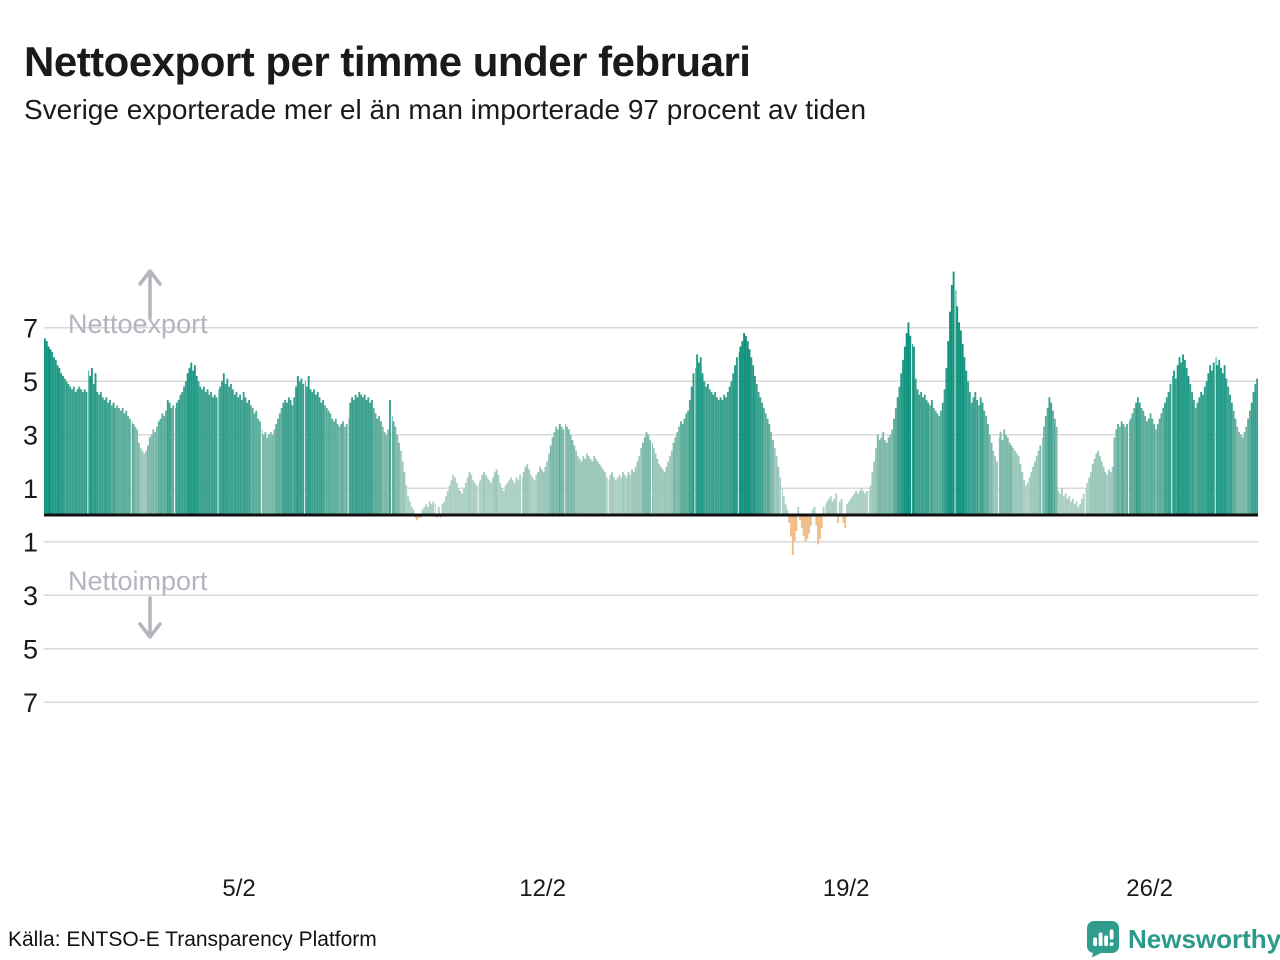 The width and height of the screenshot is (1280, 960). Describe the element at coordinates (1183, 939) in the screenshot. I see `newsworthy-logo: Newsworthy` at that location.